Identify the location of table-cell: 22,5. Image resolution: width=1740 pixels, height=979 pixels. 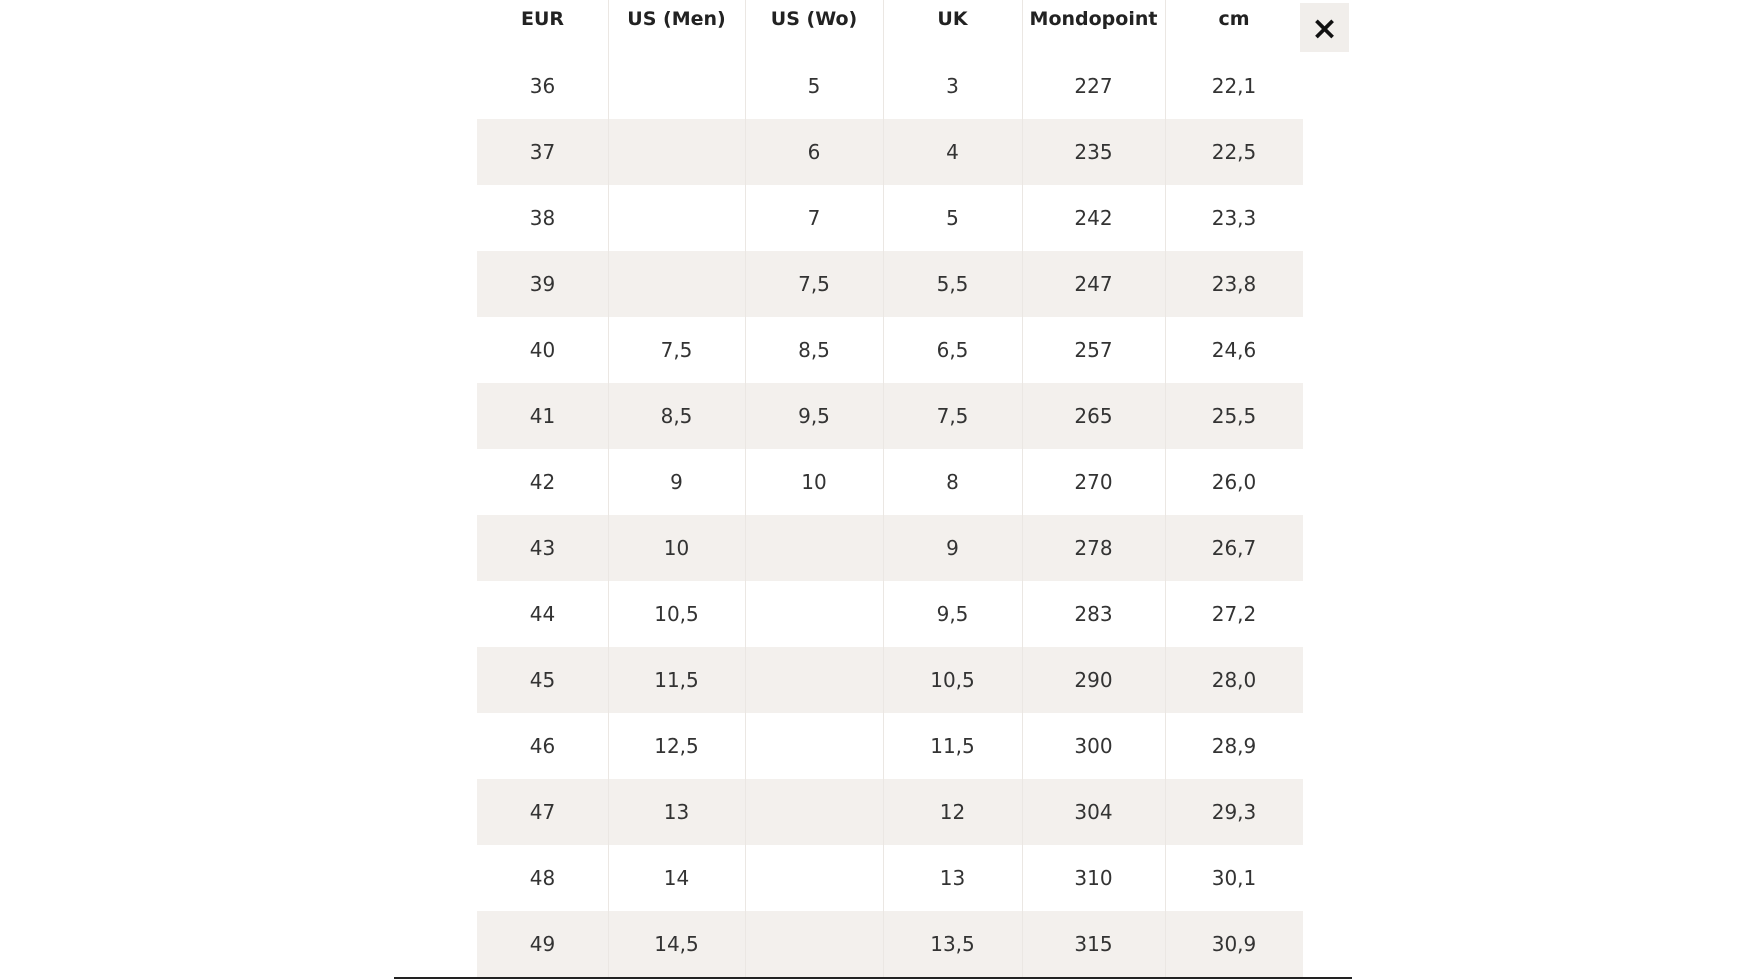
(1234, 152).